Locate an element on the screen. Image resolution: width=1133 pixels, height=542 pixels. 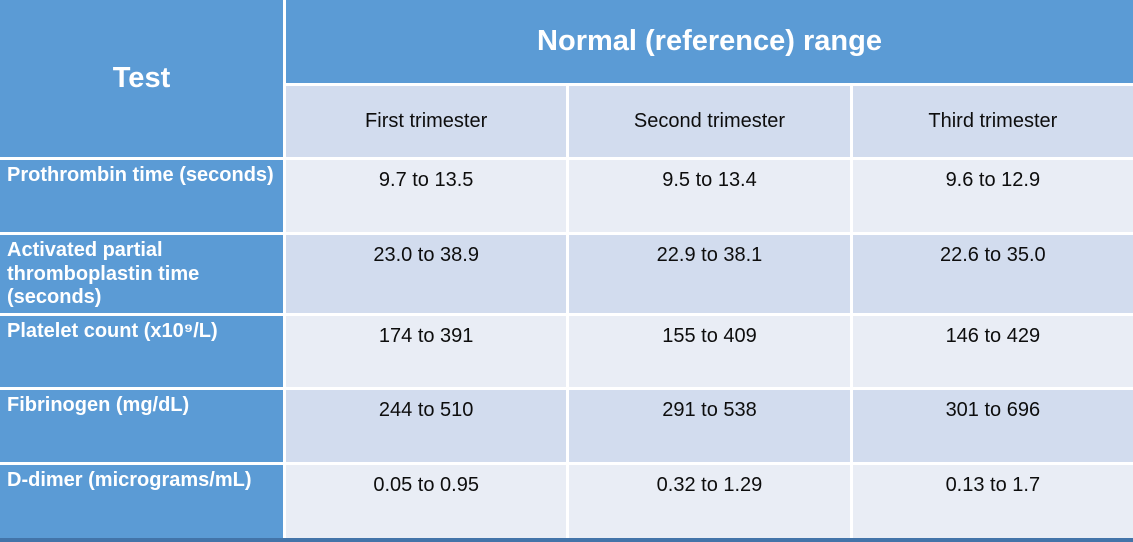
table-cell: 301 to 696 is located at coordinates (992, 426).